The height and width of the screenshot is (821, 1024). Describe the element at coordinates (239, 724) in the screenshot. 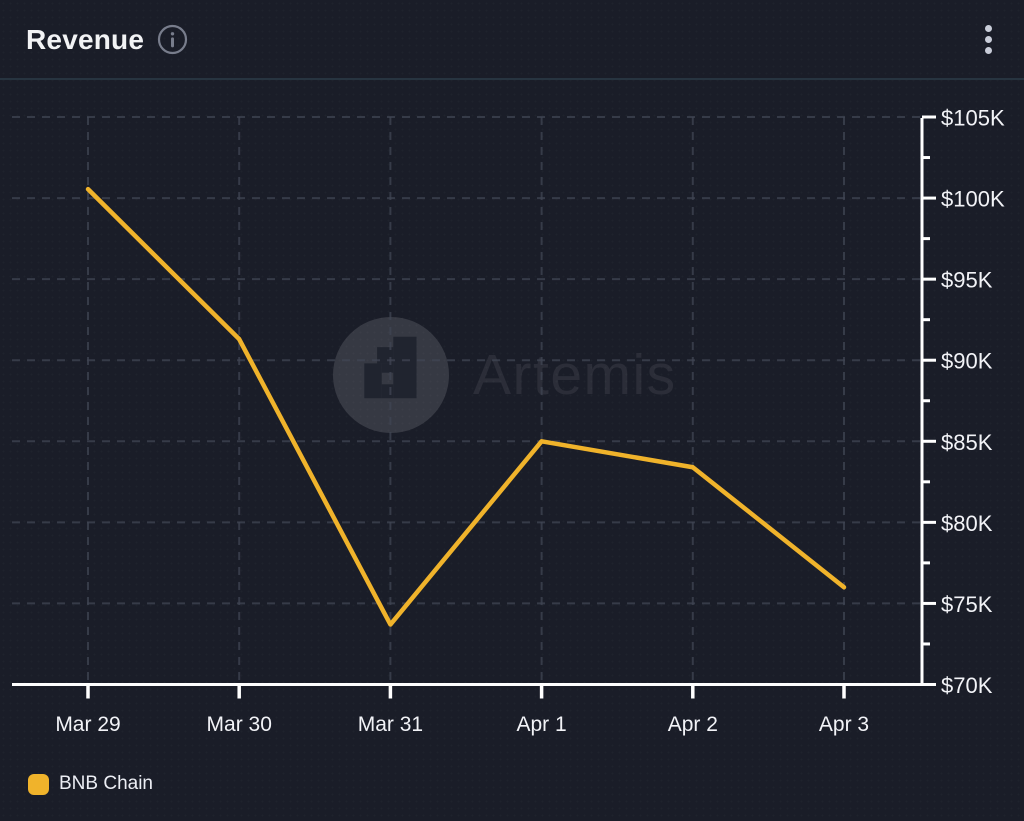

I see `x-tick-label: Mar 30` at that location.